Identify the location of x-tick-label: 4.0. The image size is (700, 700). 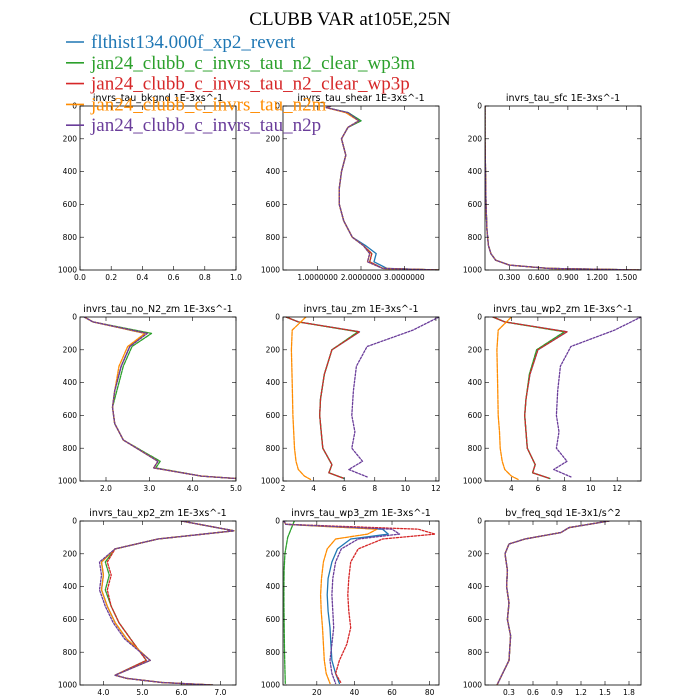
(193, 488).